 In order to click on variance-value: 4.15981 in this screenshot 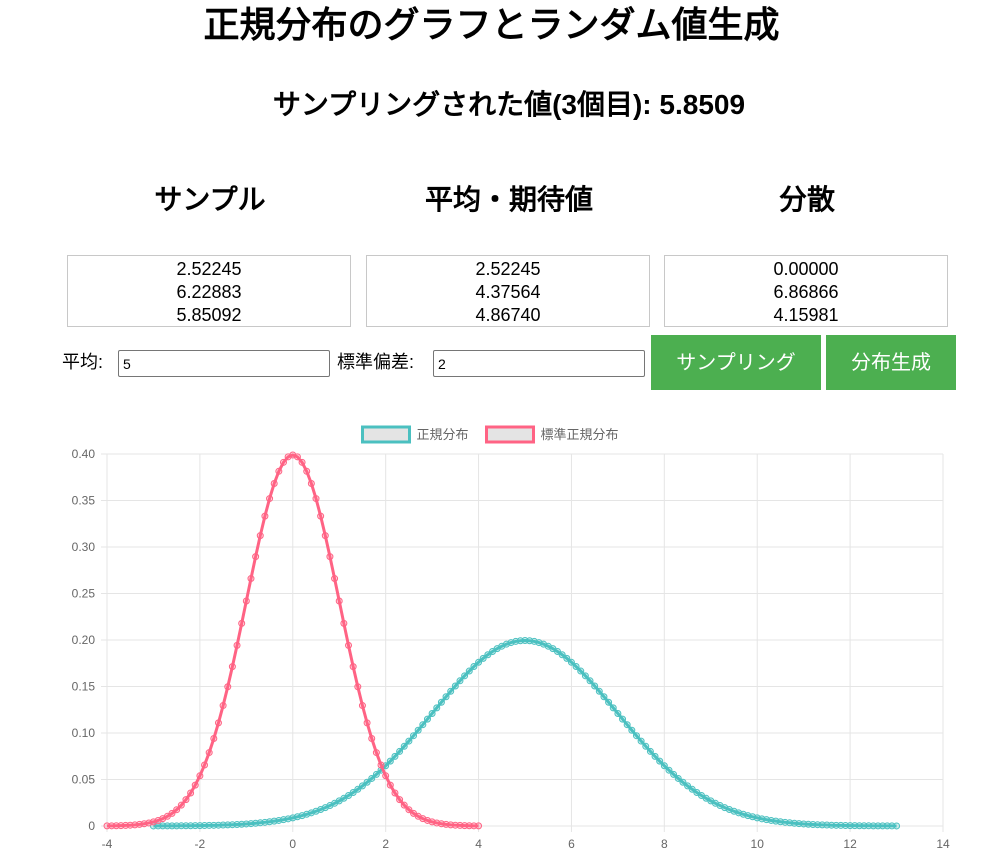, I will do `click(806, 315)`.